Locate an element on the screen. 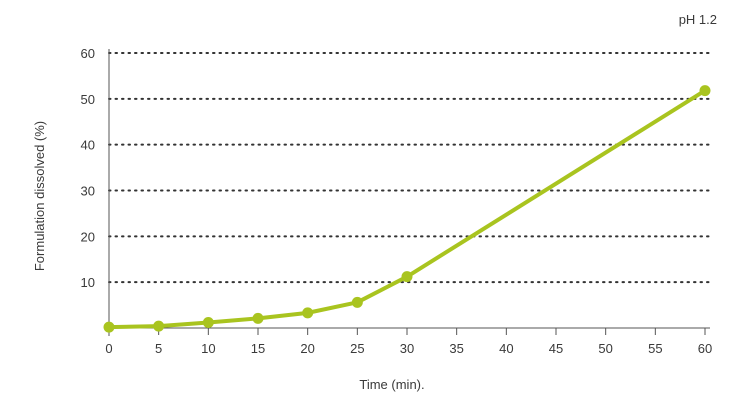 The width and height of the screenshot is (749, 399). x-tick-label-30: 30 is located at coordinates (407, 348).